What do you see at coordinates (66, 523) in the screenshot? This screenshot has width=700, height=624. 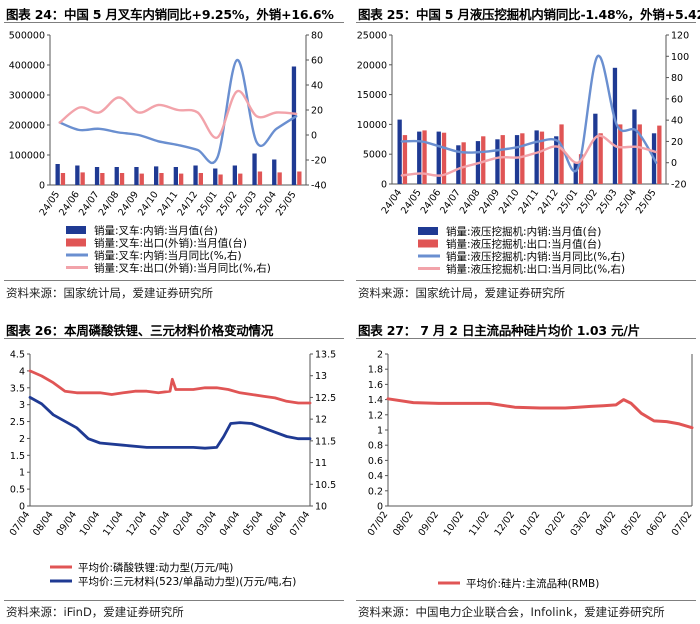 I see `x-tick-label: 09/04` at bounding box center [66, 523].